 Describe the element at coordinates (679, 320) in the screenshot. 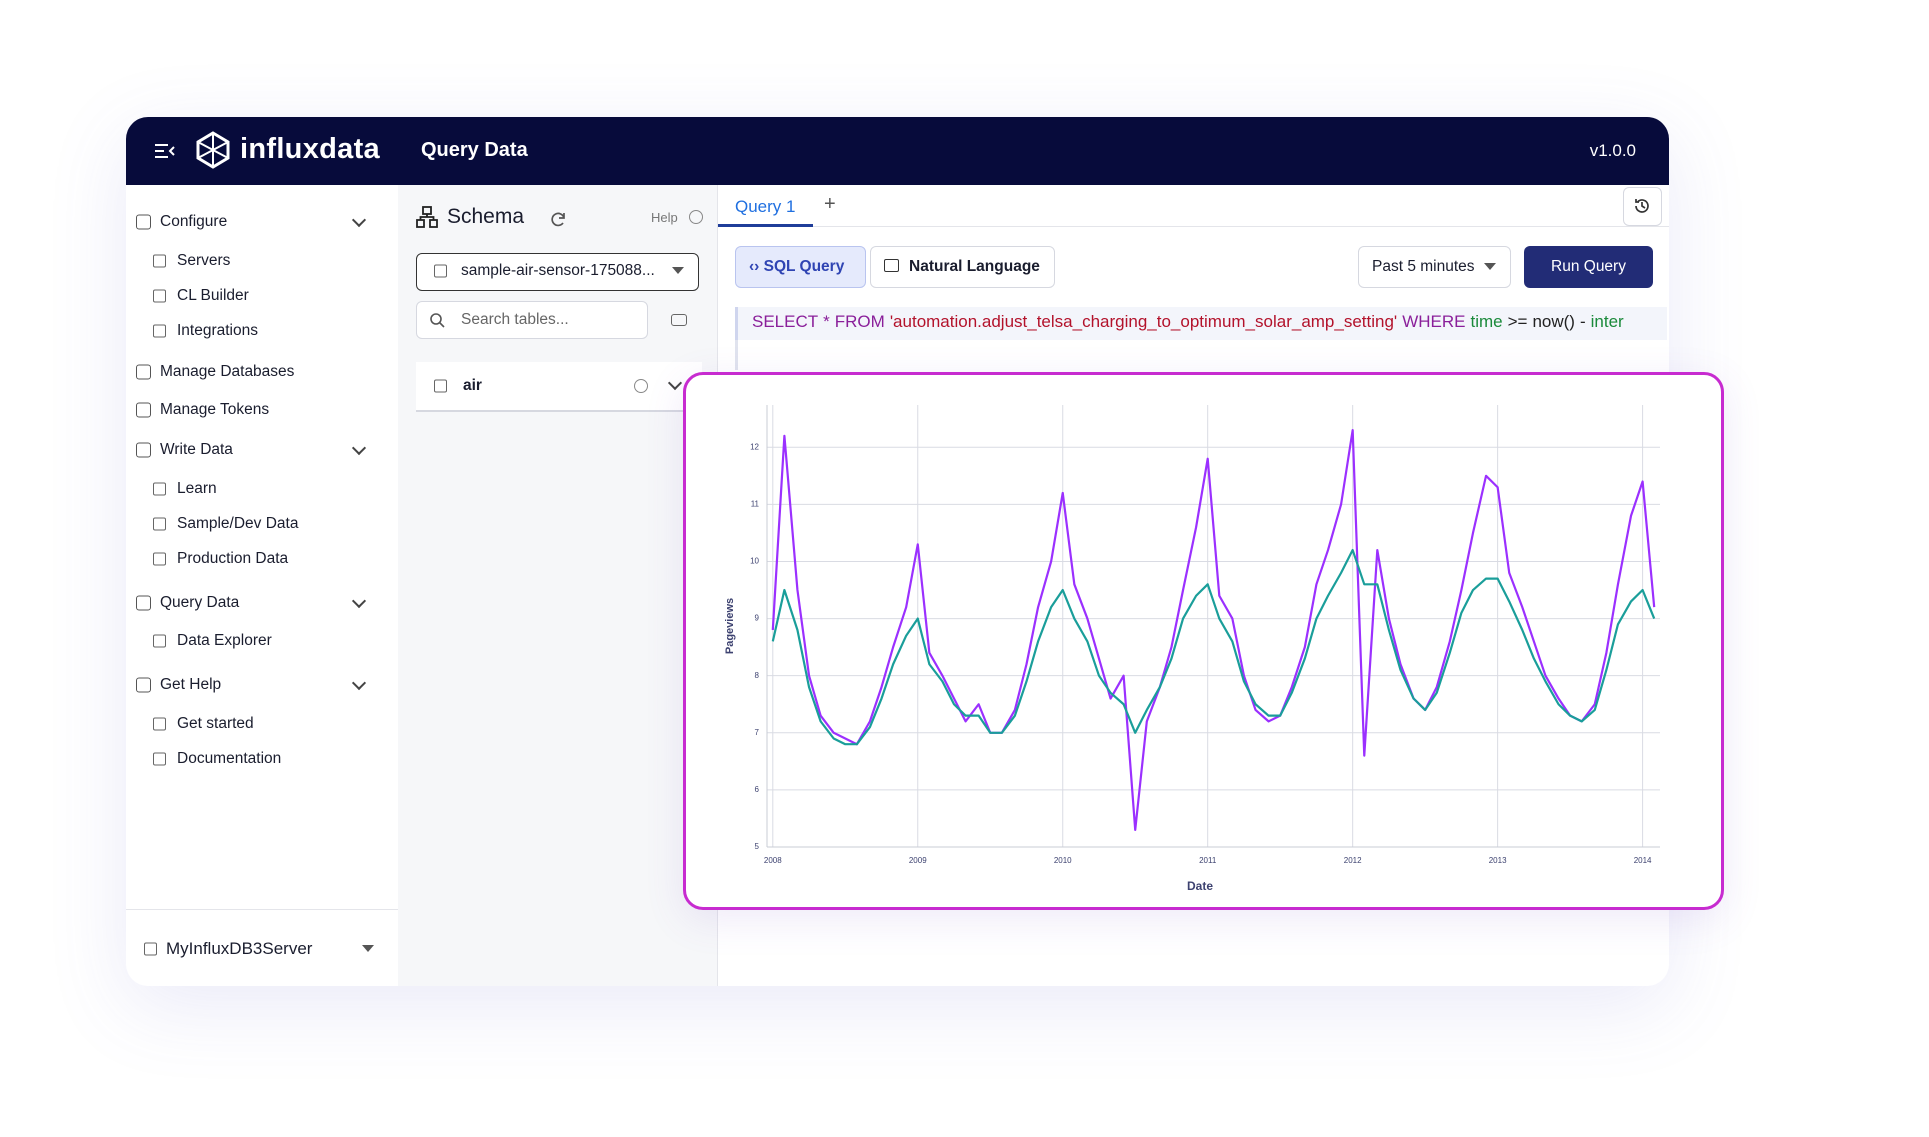

I see `collapse-icon` at that location.